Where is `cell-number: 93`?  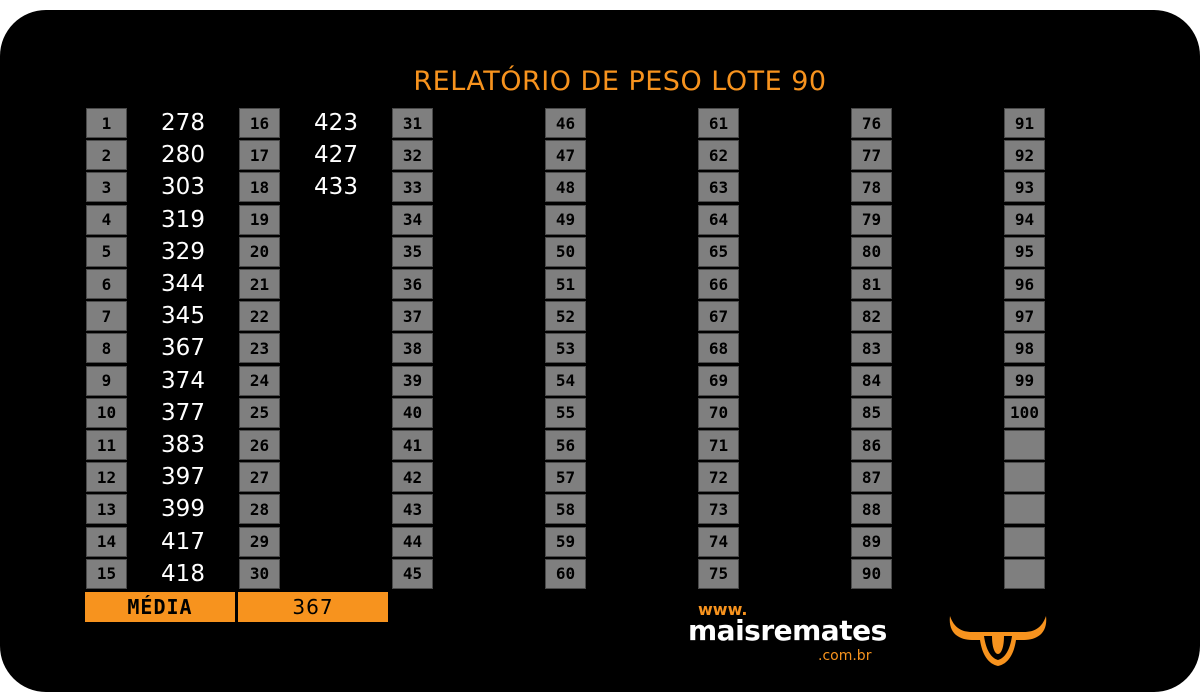
cell-number: 93 is located at coordinates (1024, 187).